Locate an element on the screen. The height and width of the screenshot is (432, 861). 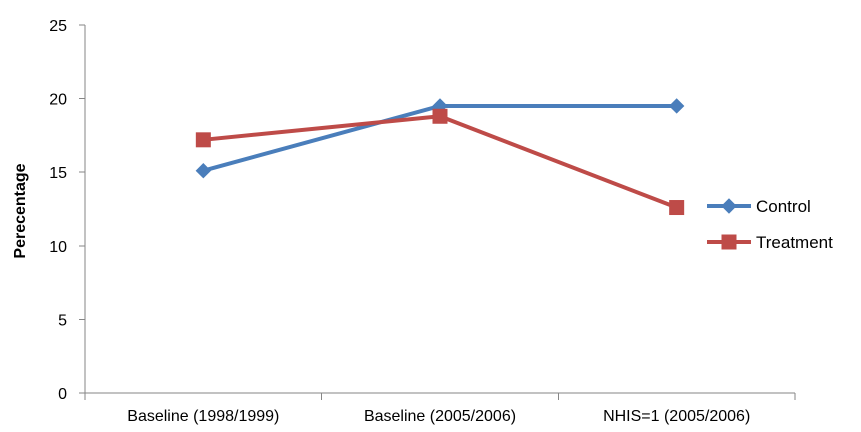
x-tick-label: Baseline (2005/2006) is located at coordinates (440, 416).